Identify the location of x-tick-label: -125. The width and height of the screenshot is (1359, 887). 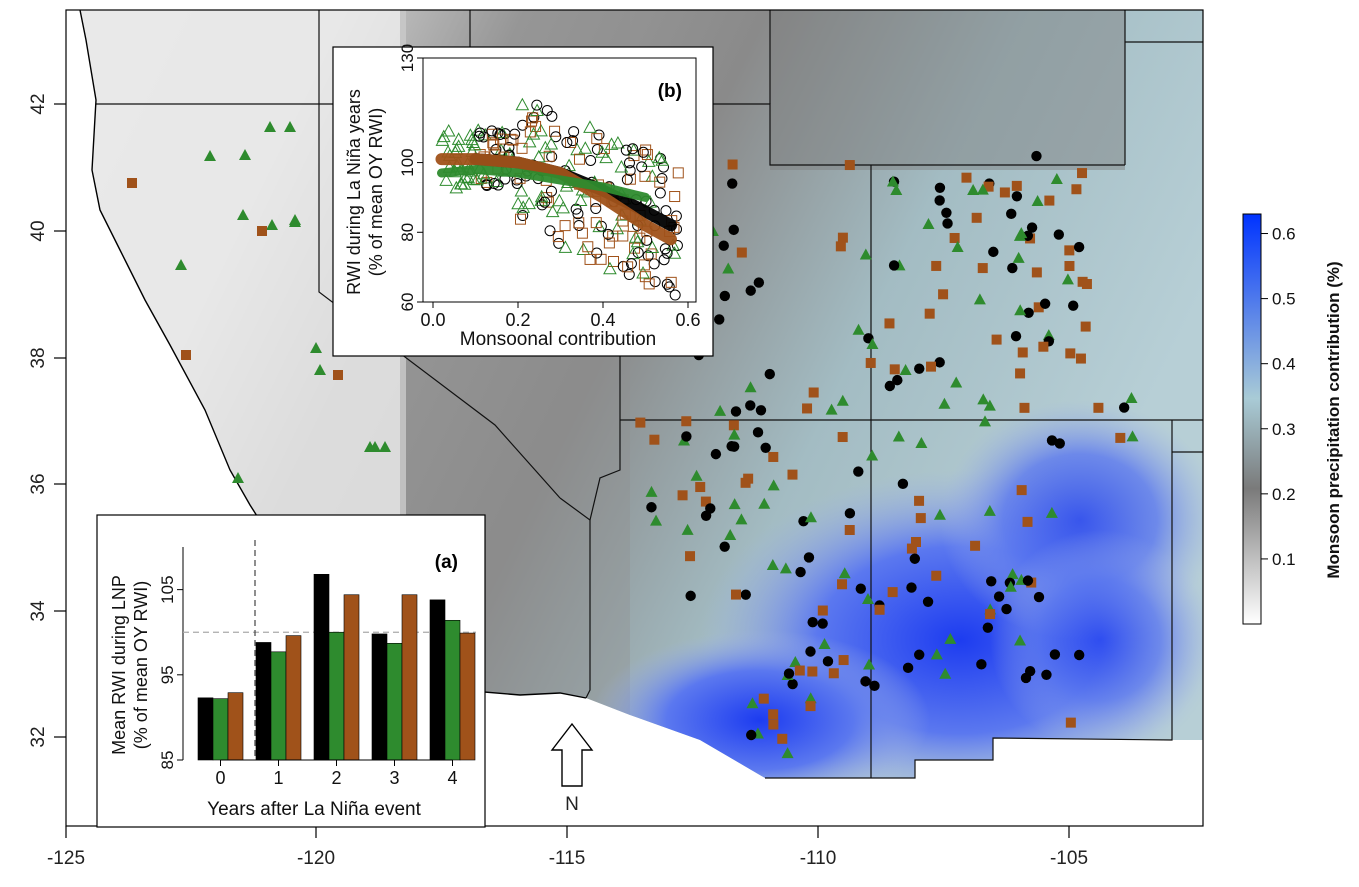
(66, 858).